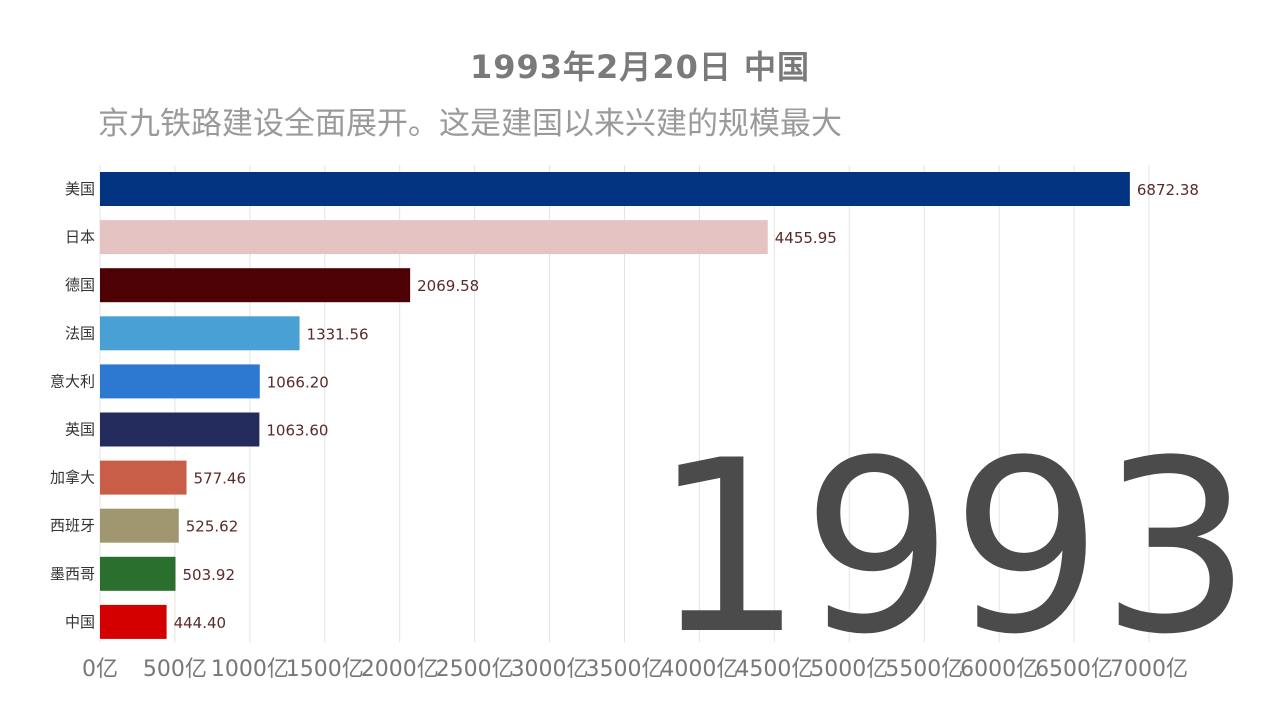 The height and width of the screenshot is (720, 1280). I want to click on value-label: 577.46, so click(220, 479).